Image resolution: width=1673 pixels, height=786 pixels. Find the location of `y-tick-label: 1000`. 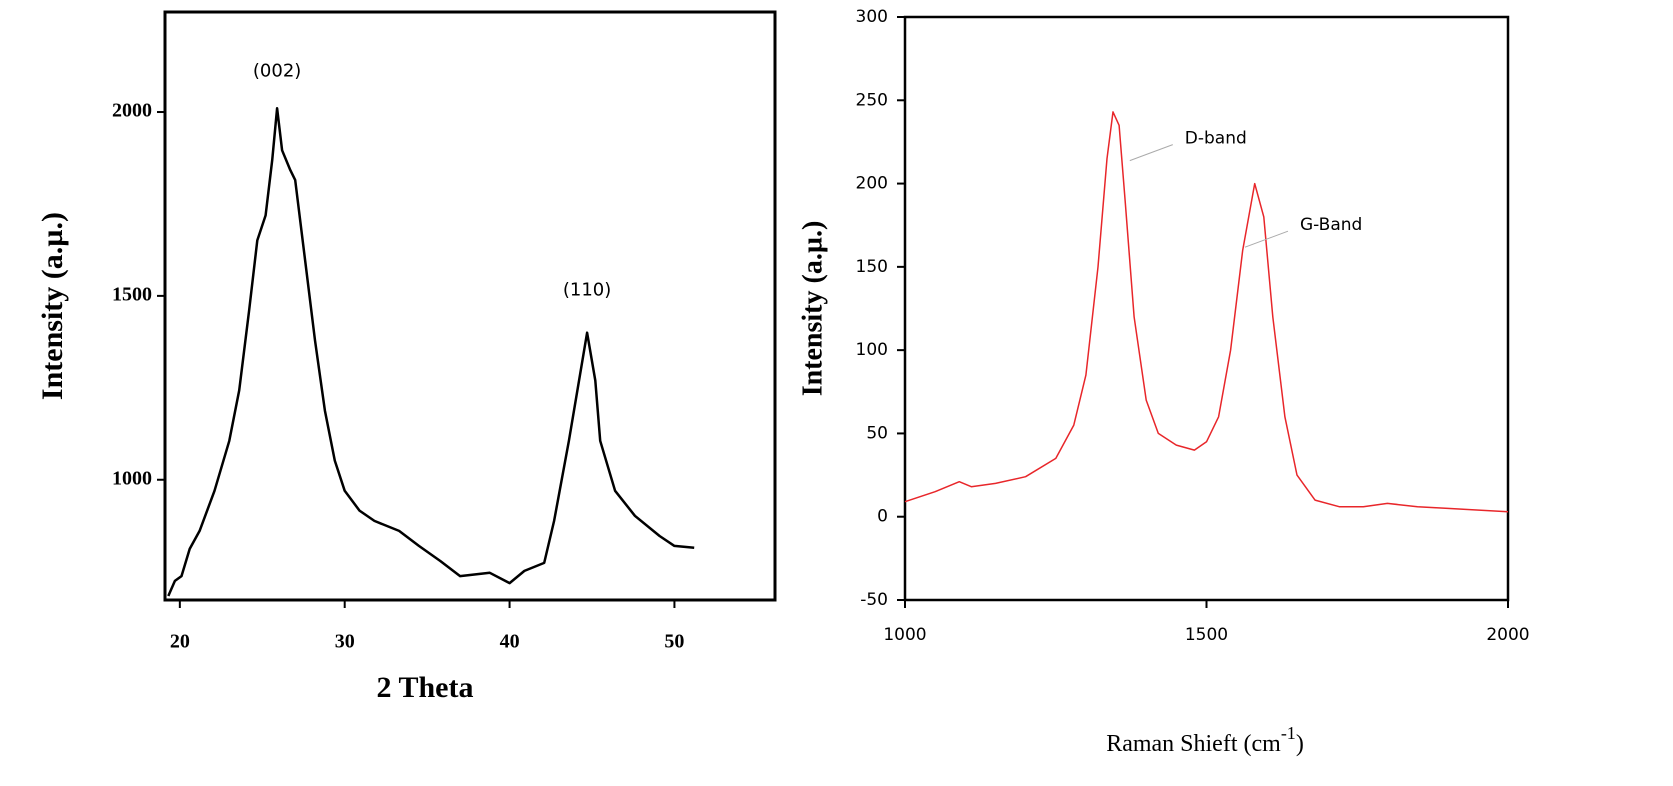

y-tick-label: 1000 is located at coordinates (132, 478).